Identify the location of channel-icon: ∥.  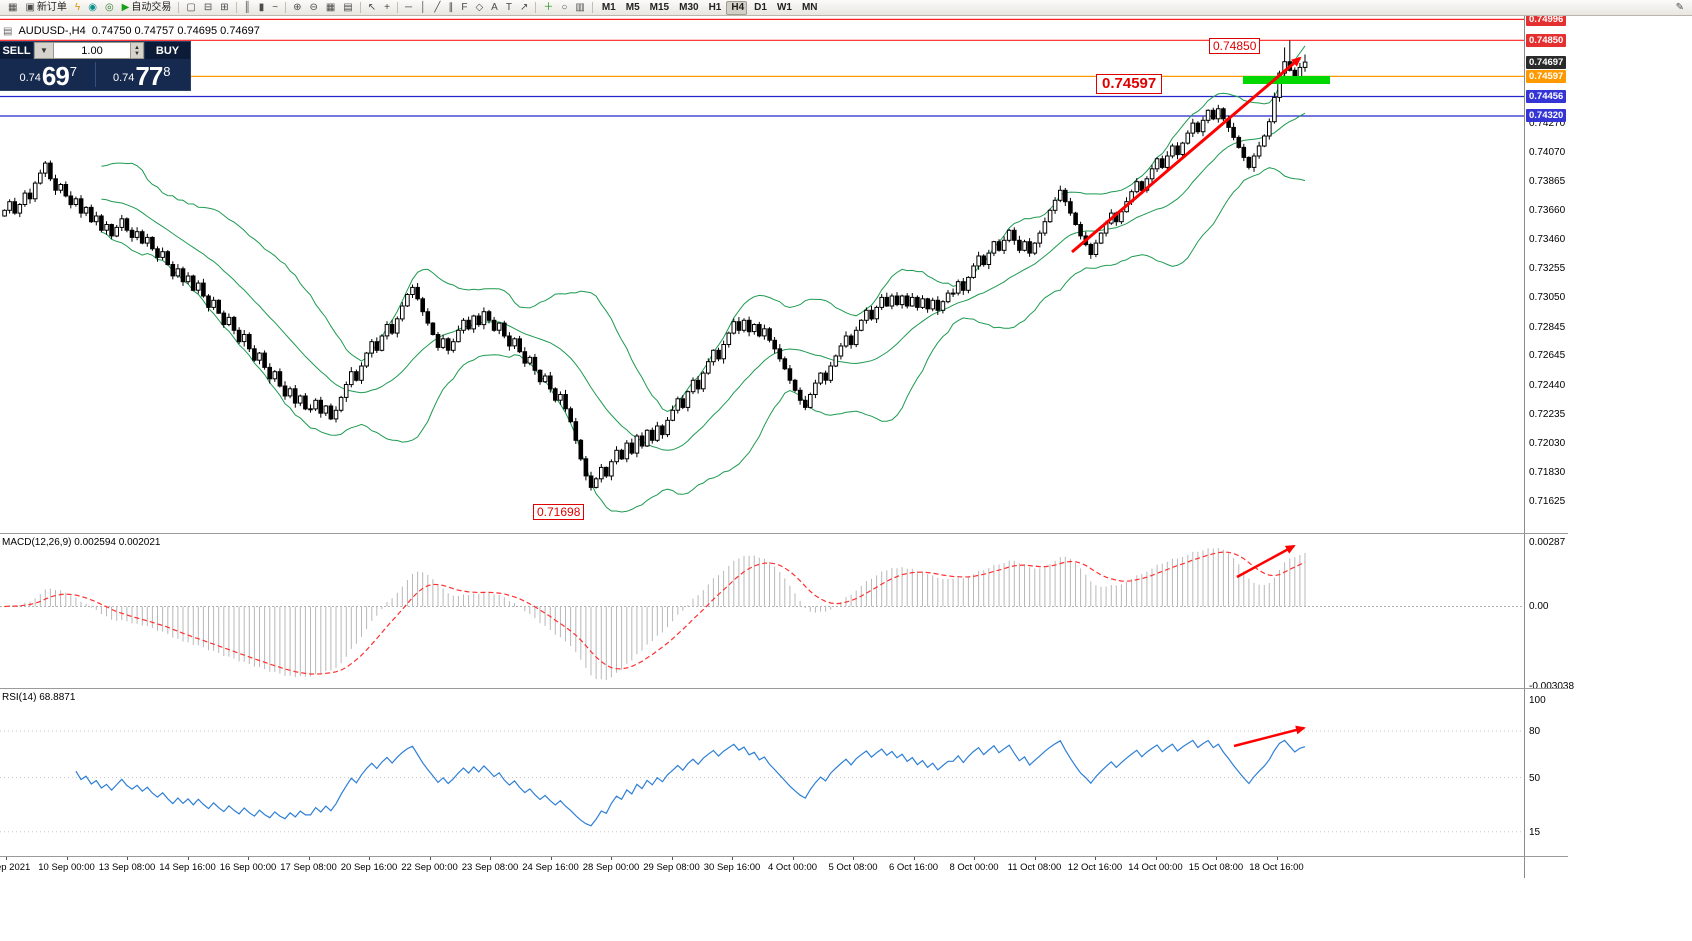
(451, 7).